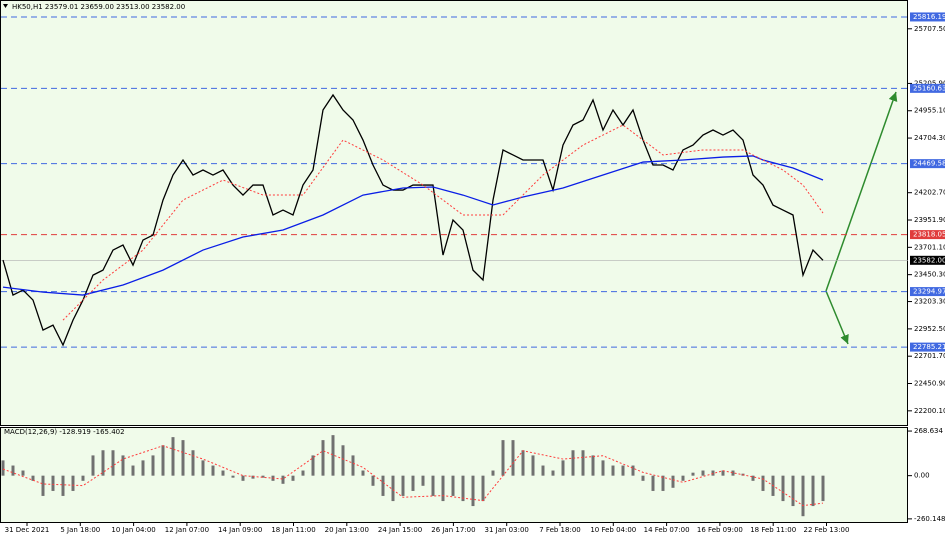 The height and width of the screenshot is (535, 945). What do you see at coordinates (5, 6) in the screenshot?
I see `menu-arrow` at bounding box center [5, 6].